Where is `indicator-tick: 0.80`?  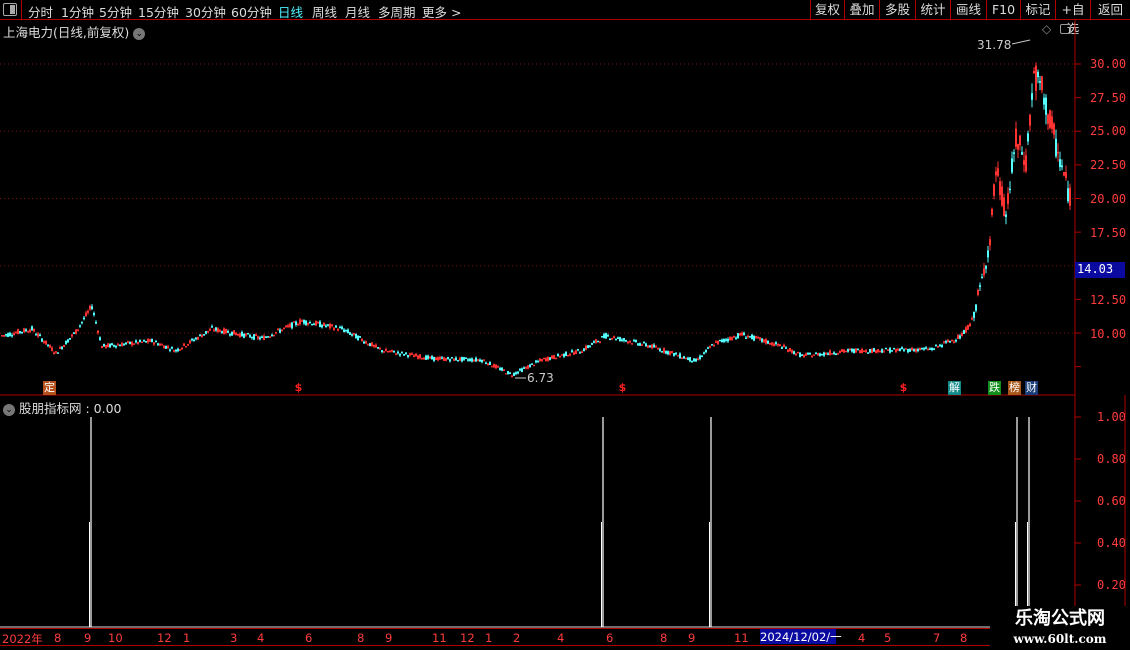
indicator-tick: 0.80 is located at coordinates (1111, 459).